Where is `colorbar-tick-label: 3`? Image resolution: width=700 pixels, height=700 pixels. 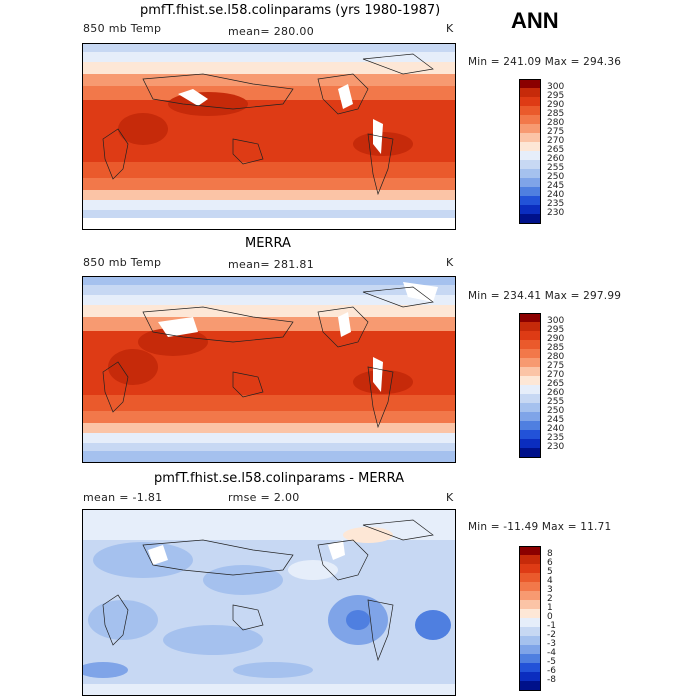 colorbar-tick-label: 3 is located at coordinates (550, 590).